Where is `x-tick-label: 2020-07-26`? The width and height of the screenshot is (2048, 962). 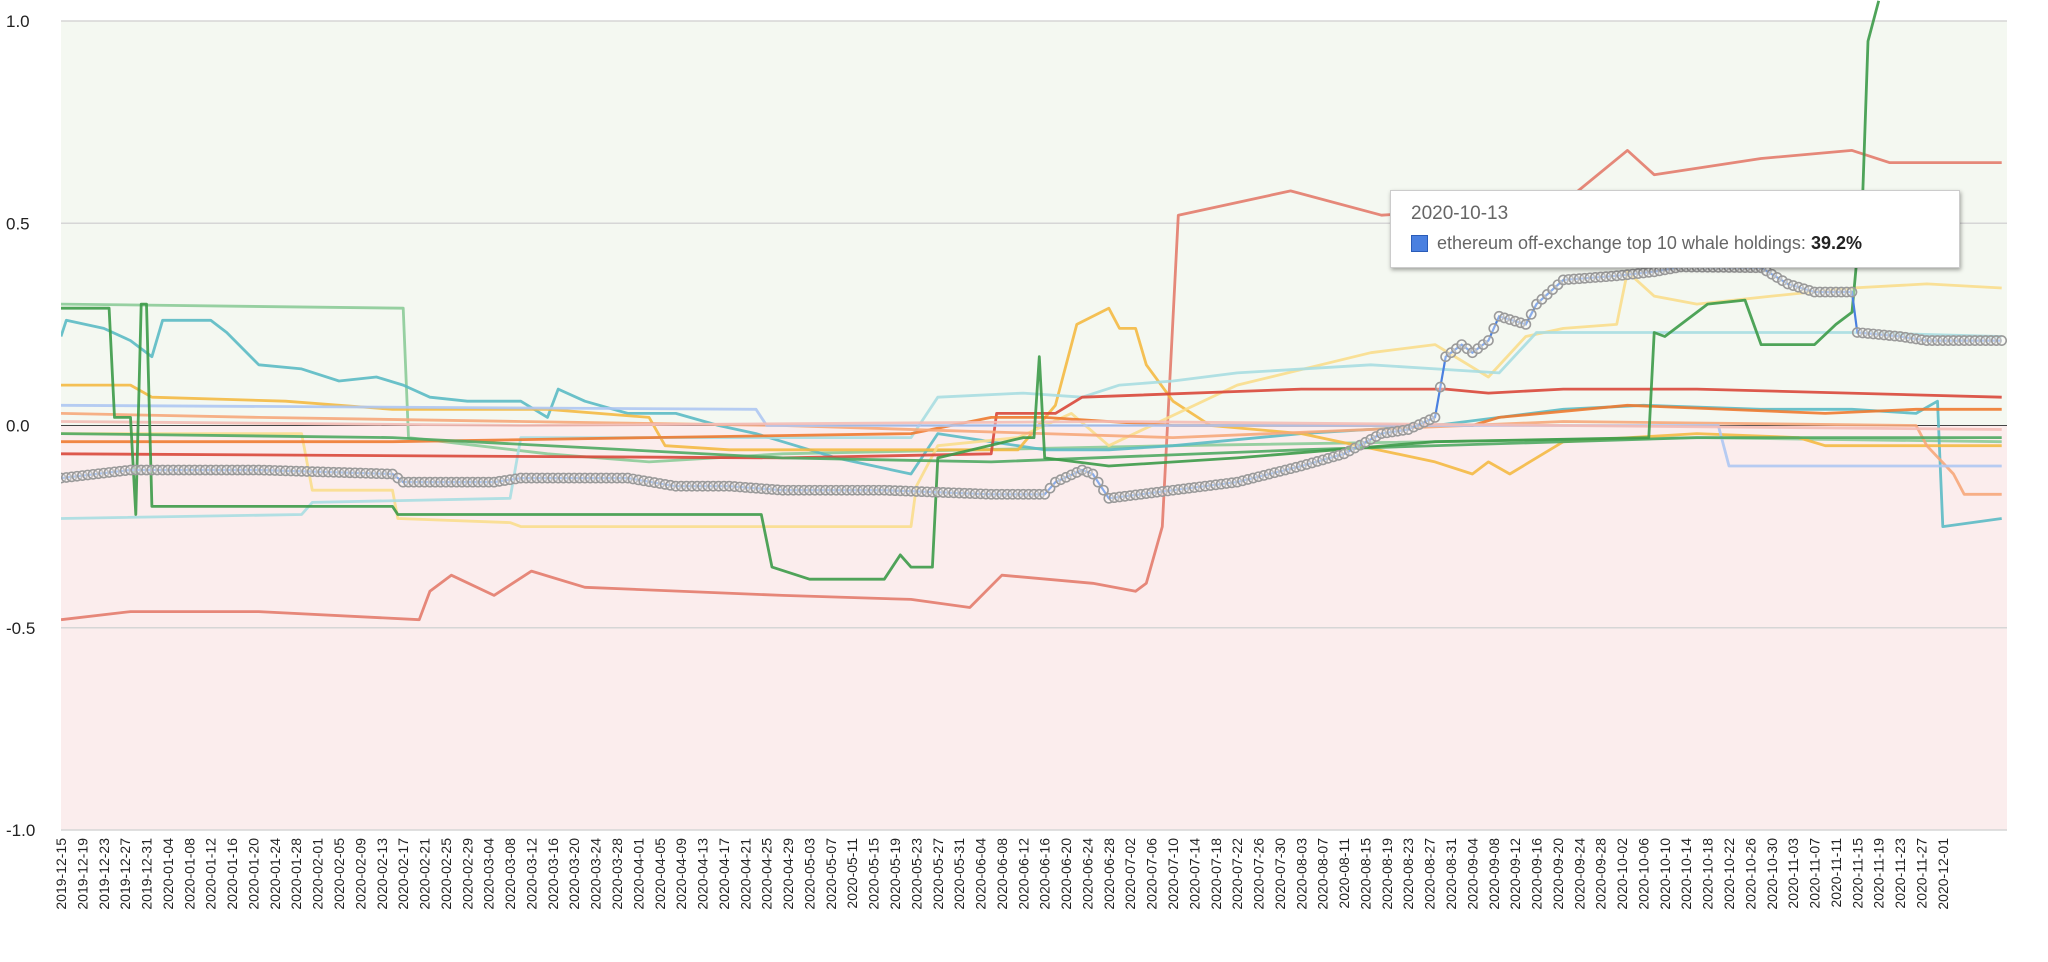
x-tick-label: 2020-07-26 is located at coordinates (1259, 874).